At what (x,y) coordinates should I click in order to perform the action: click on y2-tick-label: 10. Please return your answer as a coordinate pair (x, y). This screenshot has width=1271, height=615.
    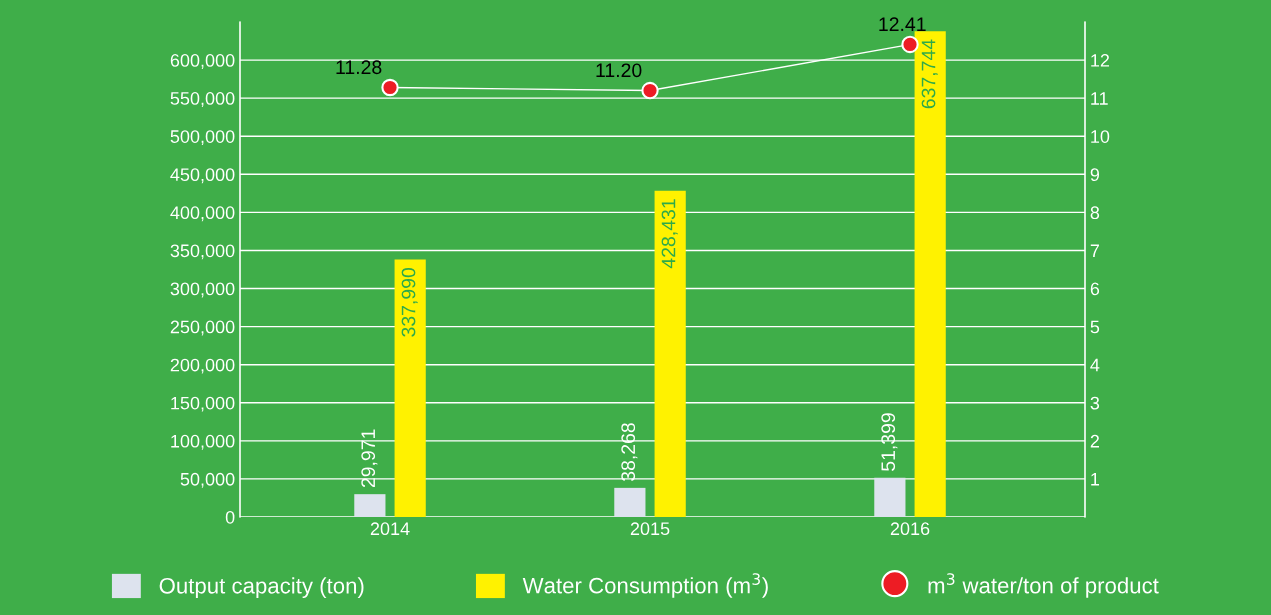
    Looking at the image, I should click on (1100, 136).